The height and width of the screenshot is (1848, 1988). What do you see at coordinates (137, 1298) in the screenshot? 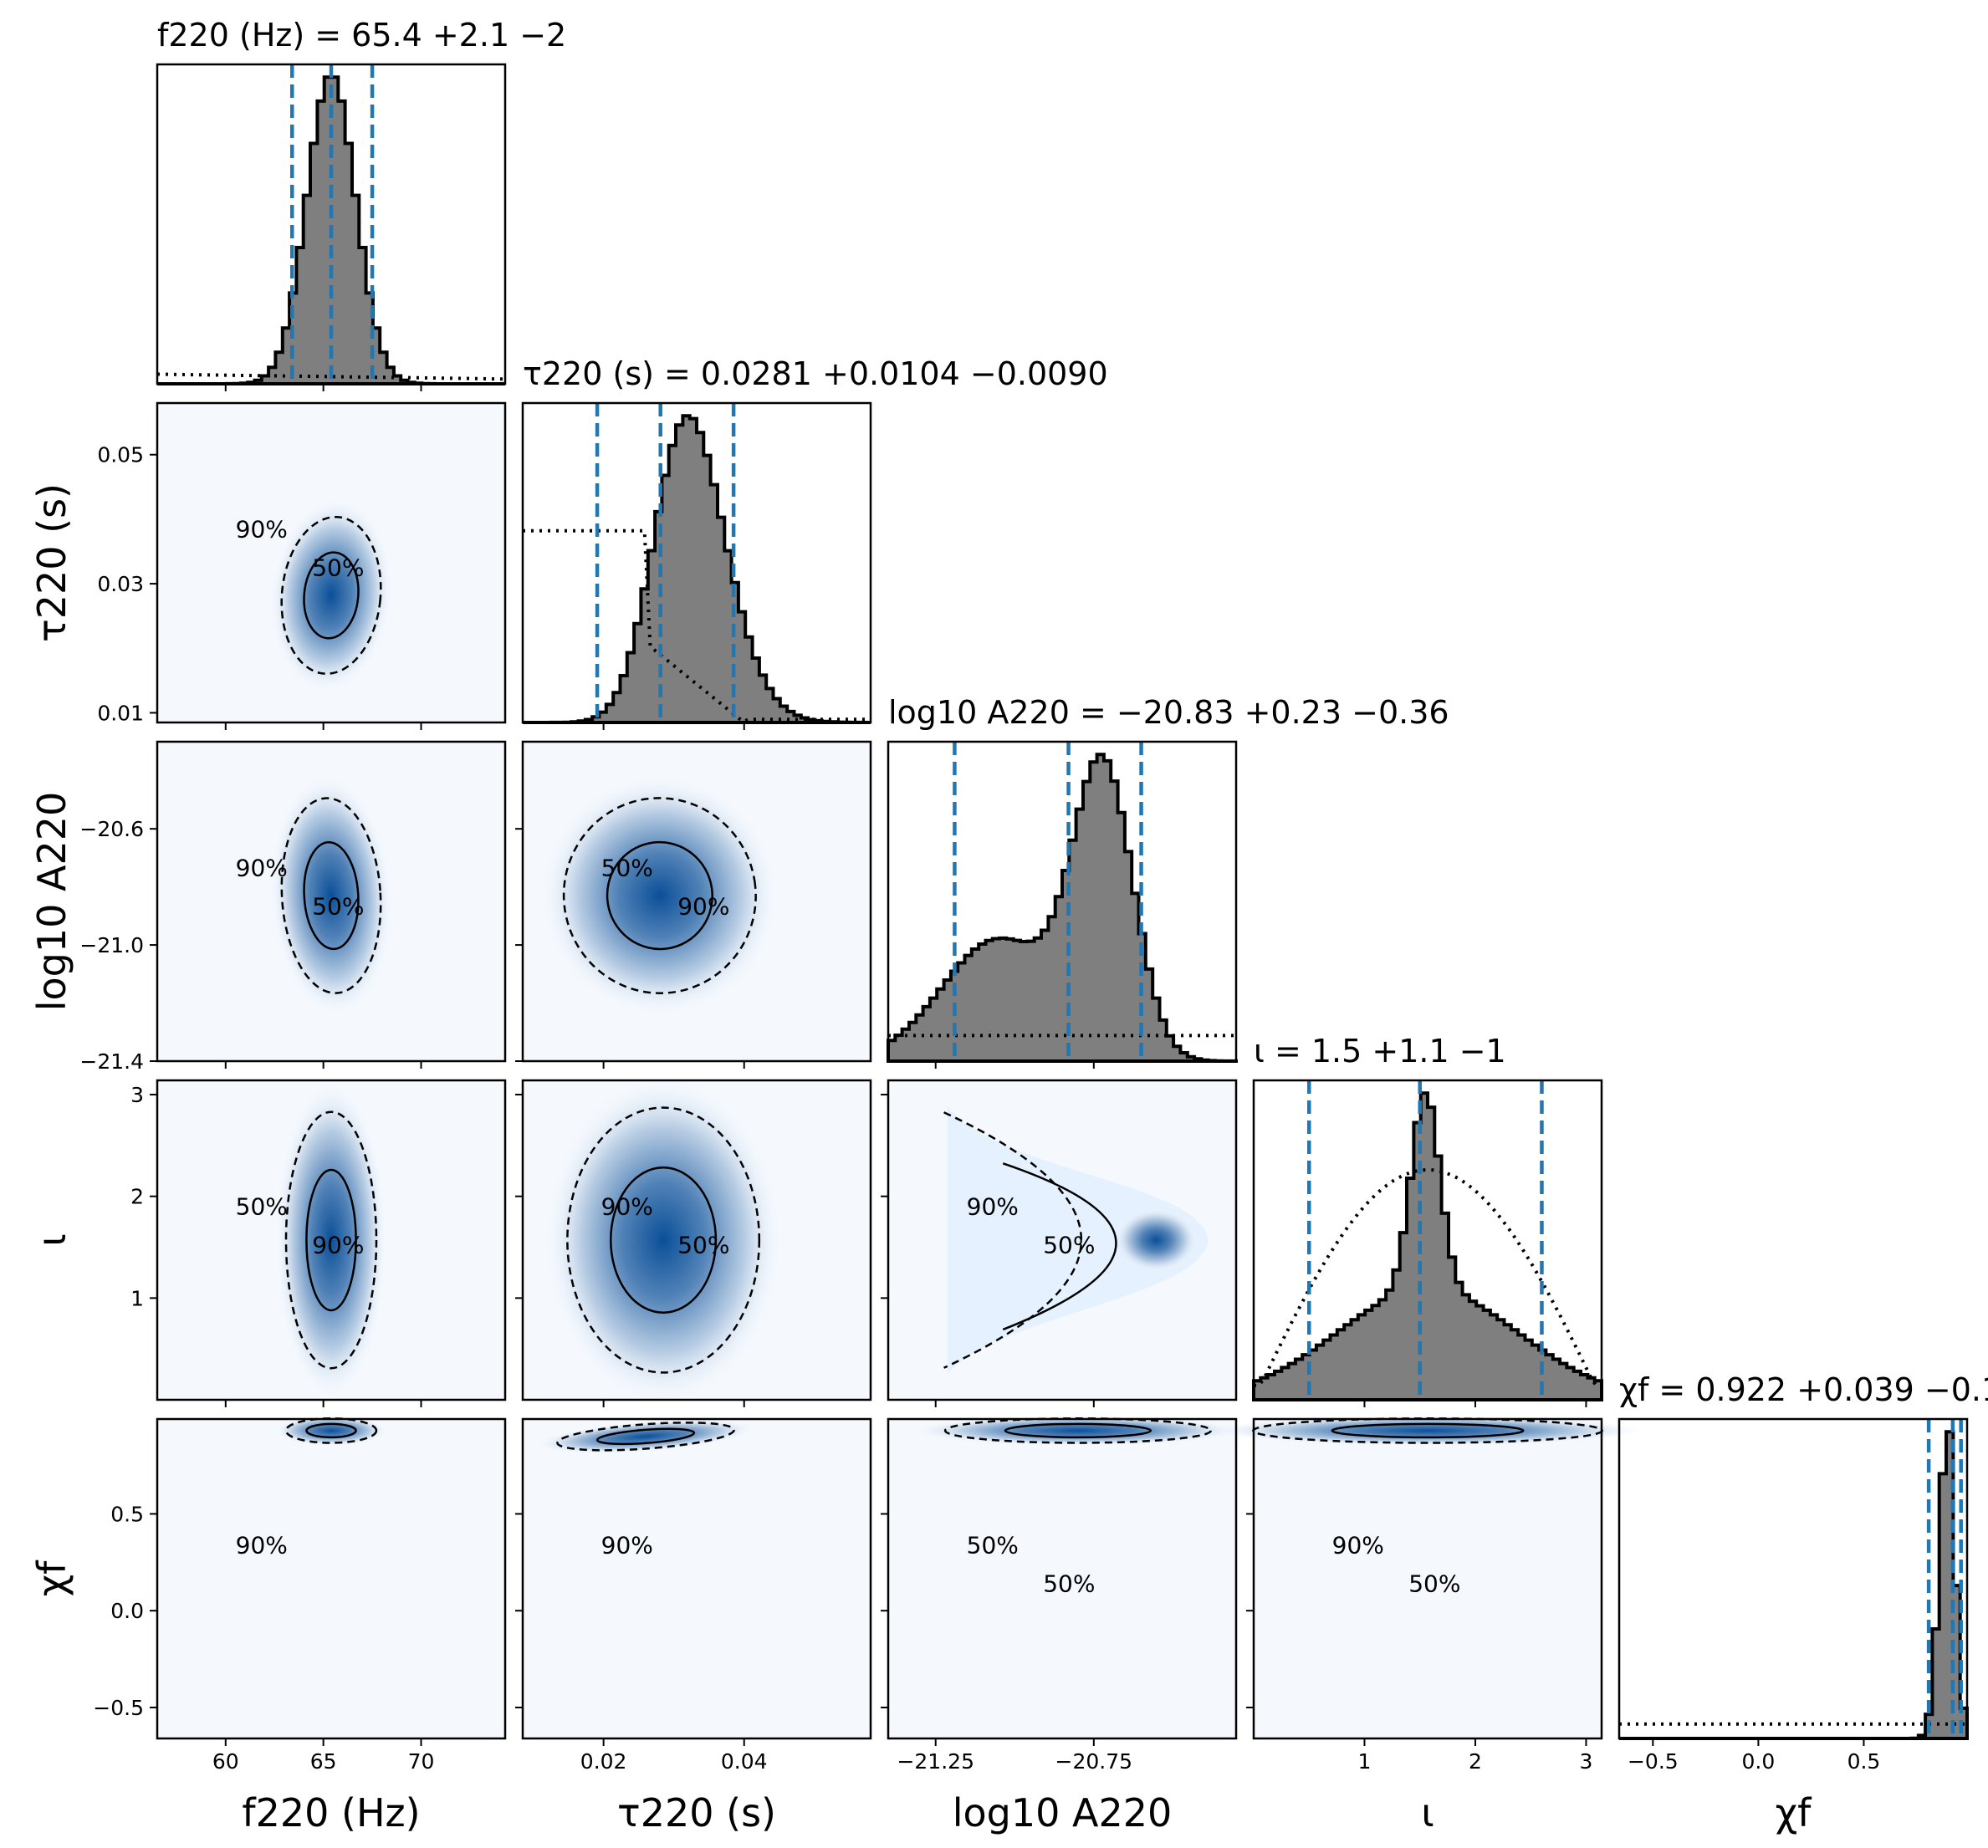
I see `y-tick-label: 1` at bounding box center [137, 1298].